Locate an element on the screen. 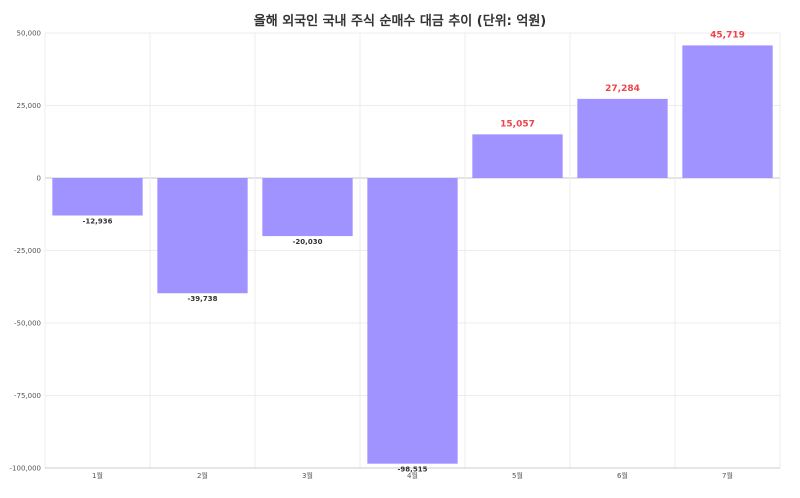 This screenshot has width=800, height=498. y-tick-label: -100,000 is located at coordinates (25, 469).